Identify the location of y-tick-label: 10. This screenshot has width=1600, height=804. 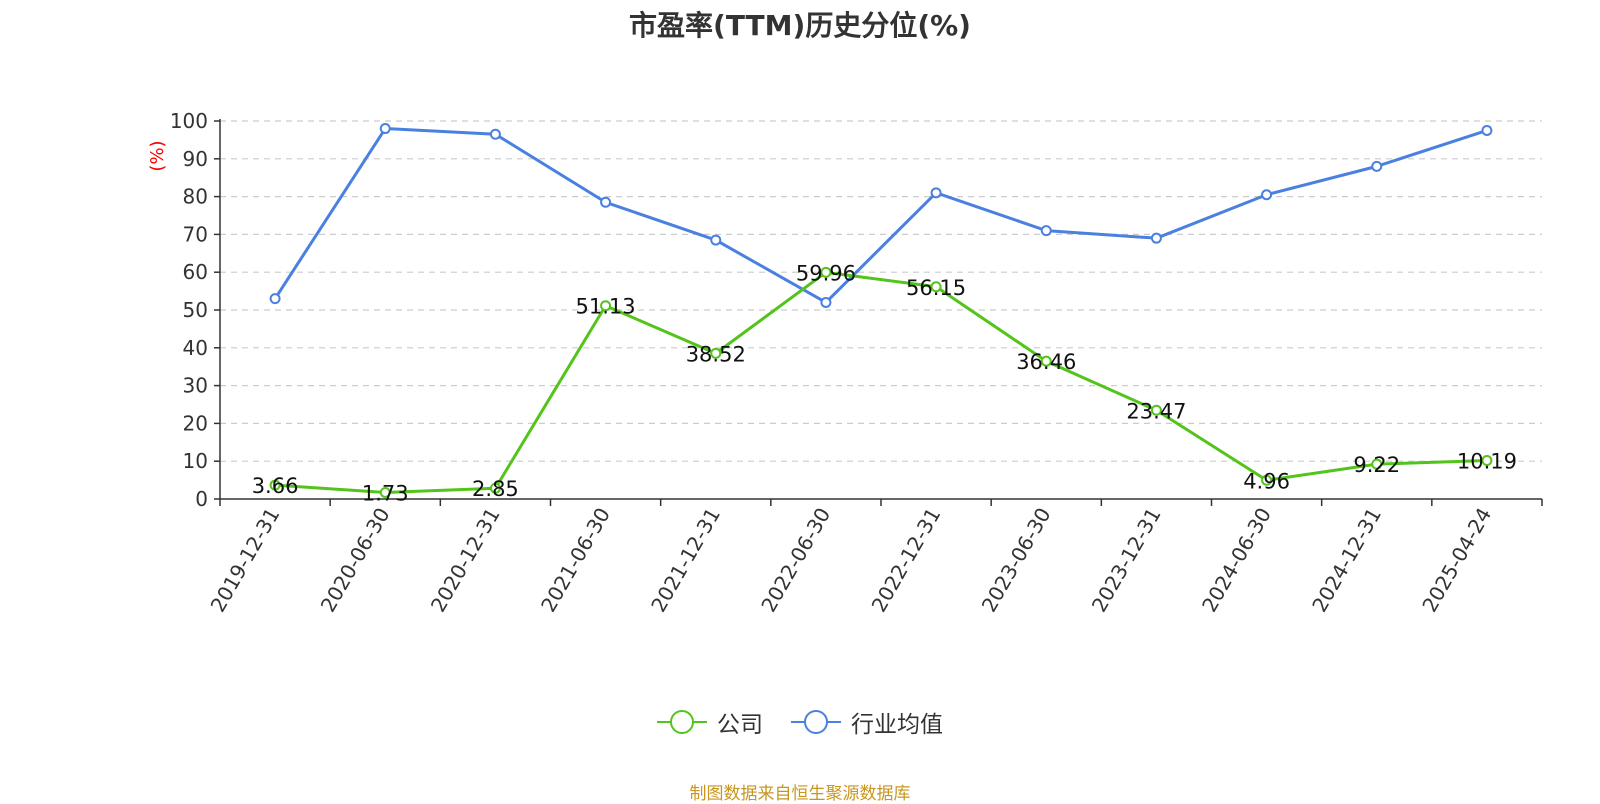
(195, 461).